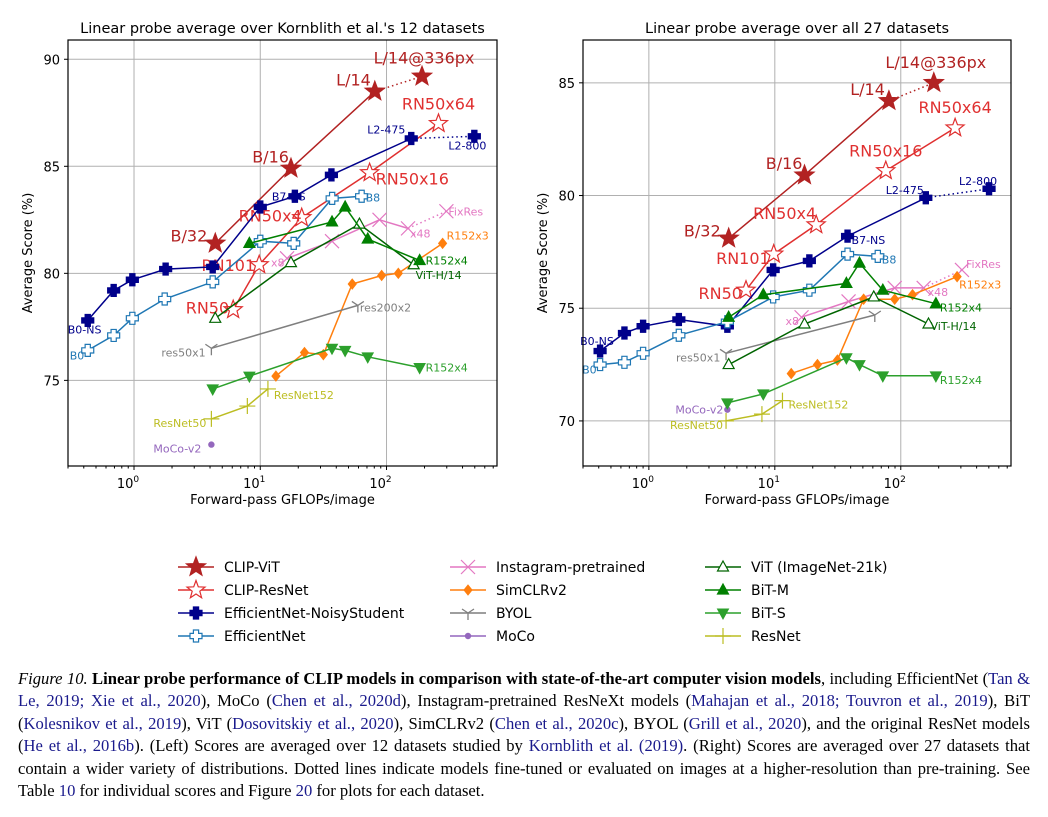 This screenshot has height=817, width=1048. What do you see at coordinates (745, 614) in the screenshot?
I see `legend-item: BiT-S` at bounding box center [745, 614].